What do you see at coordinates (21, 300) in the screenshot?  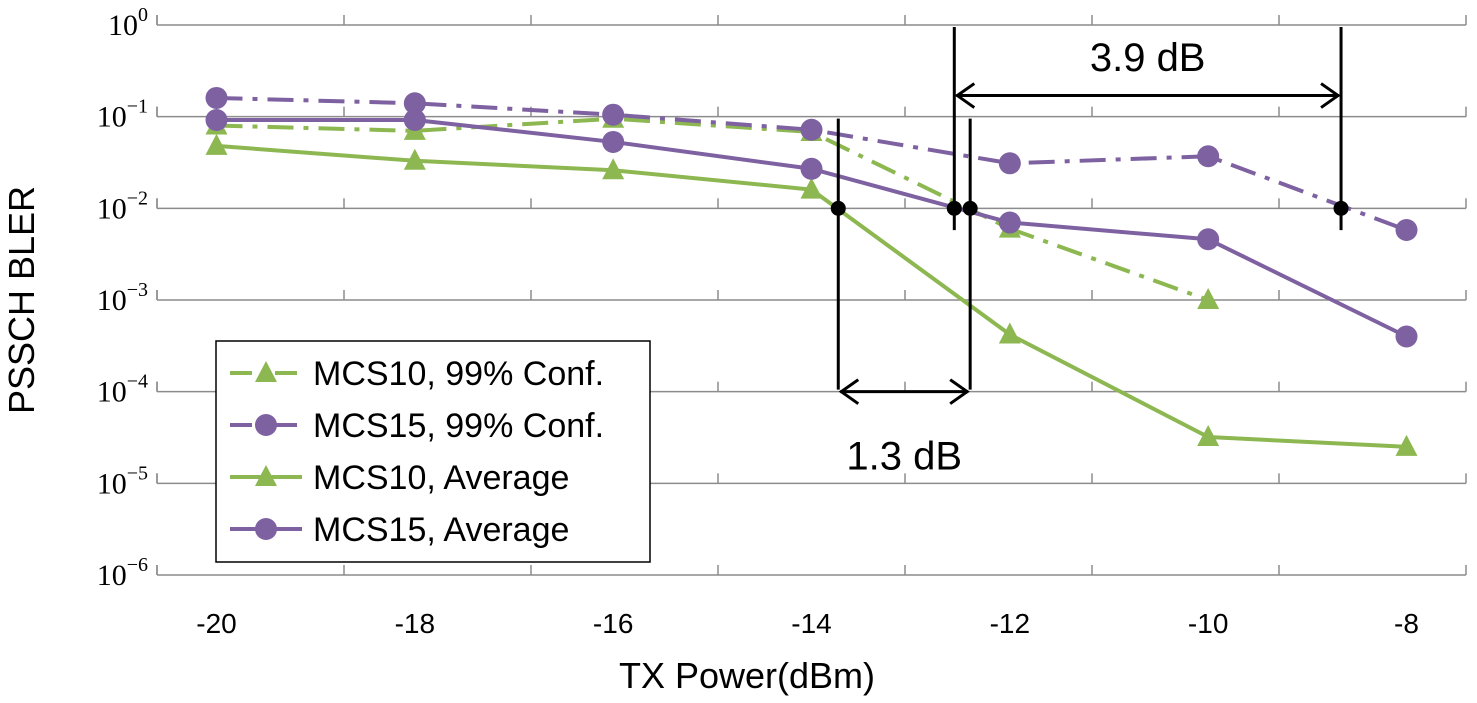 I see `y-axis-title: PSSCH BLER` at bounding box center [21, 300].